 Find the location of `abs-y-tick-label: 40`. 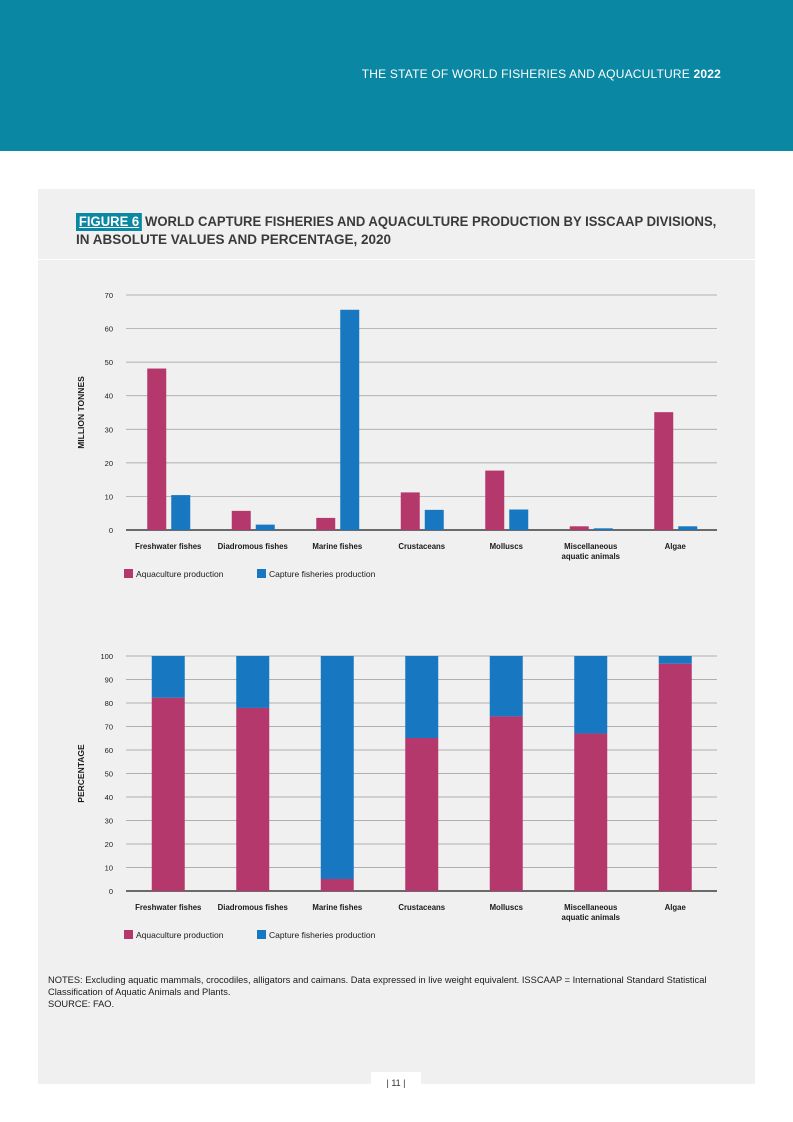

abs-y-tick-label: 40 is located at coordinates (109, 396).